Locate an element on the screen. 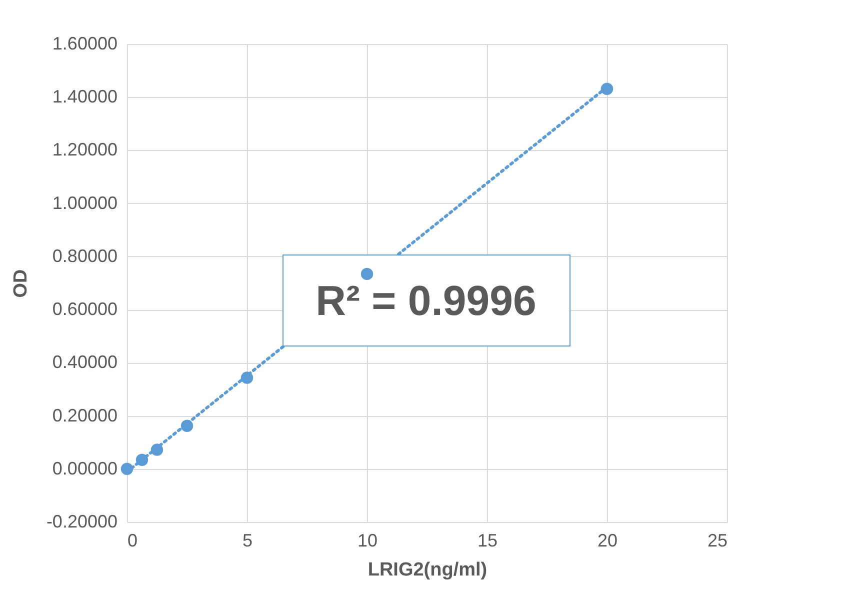 The height and width of the screenshot is (591, 843). x-tick-label: 25 is located at coordinates (717, 540).